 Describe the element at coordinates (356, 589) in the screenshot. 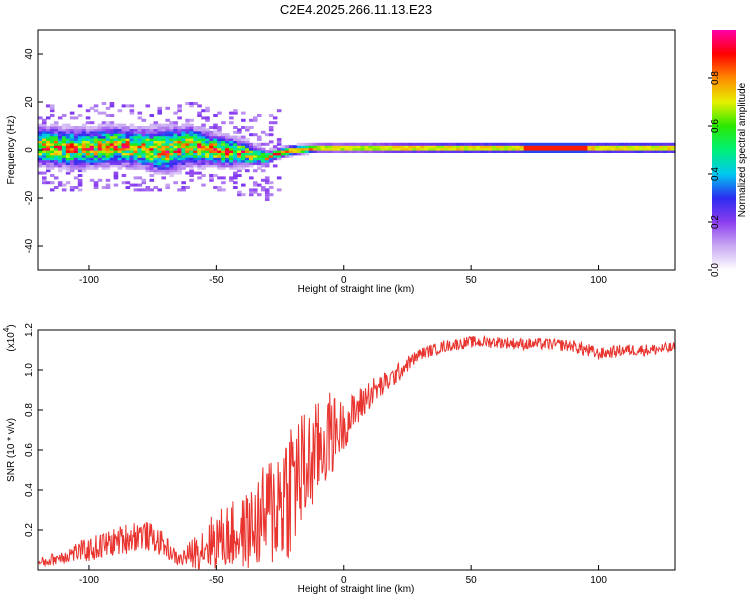

I see `snr-x-label: Height of straight line (km)` at that location.